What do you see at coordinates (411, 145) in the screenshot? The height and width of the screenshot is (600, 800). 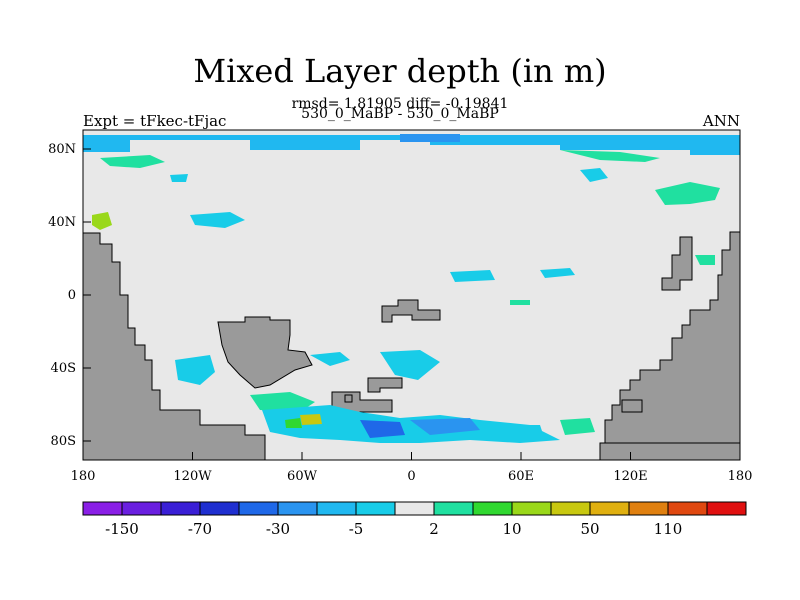 I see `patch-north-band` at bounding box center [411, 145].